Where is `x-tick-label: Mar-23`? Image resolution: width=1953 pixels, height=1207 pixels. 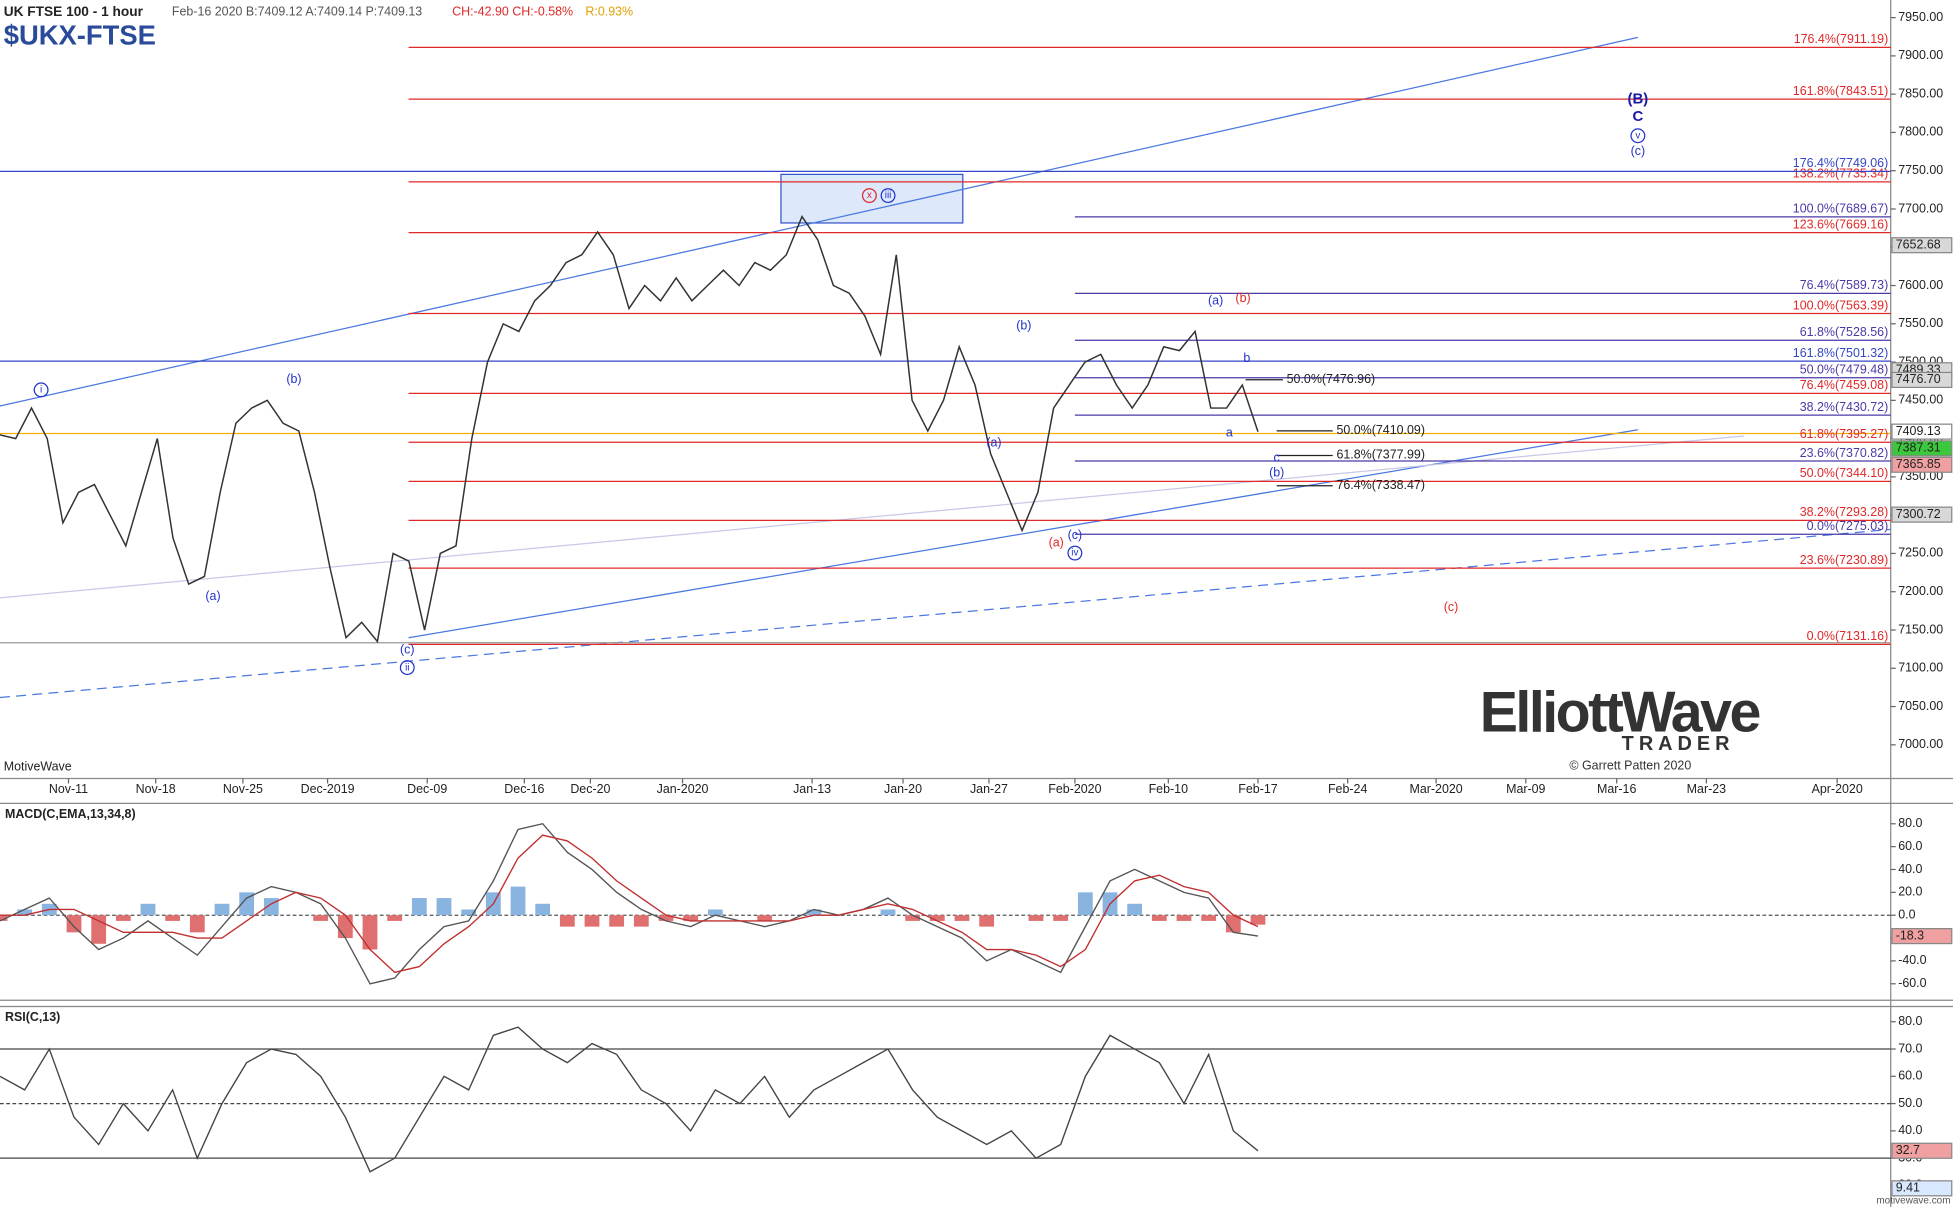
x-tick-label: Mar-23 is located at coordinates (1706, 789).